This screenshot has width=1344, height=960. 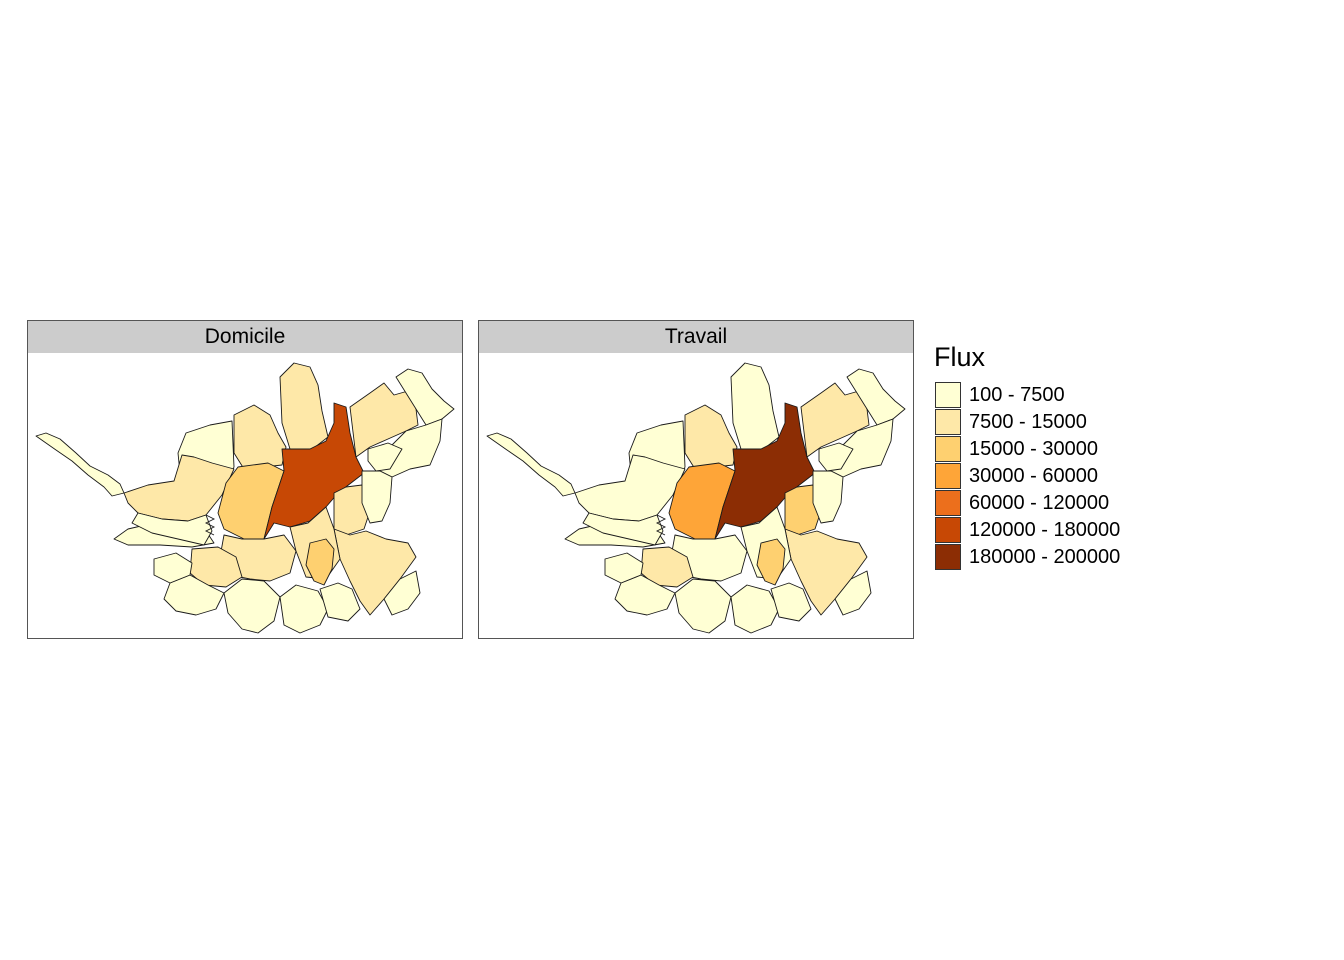 What do you see at coordinates (1034, 449) in the screenshot?
I see `legend-label: 15000 - 30000` at bounding box center [1034, 449].